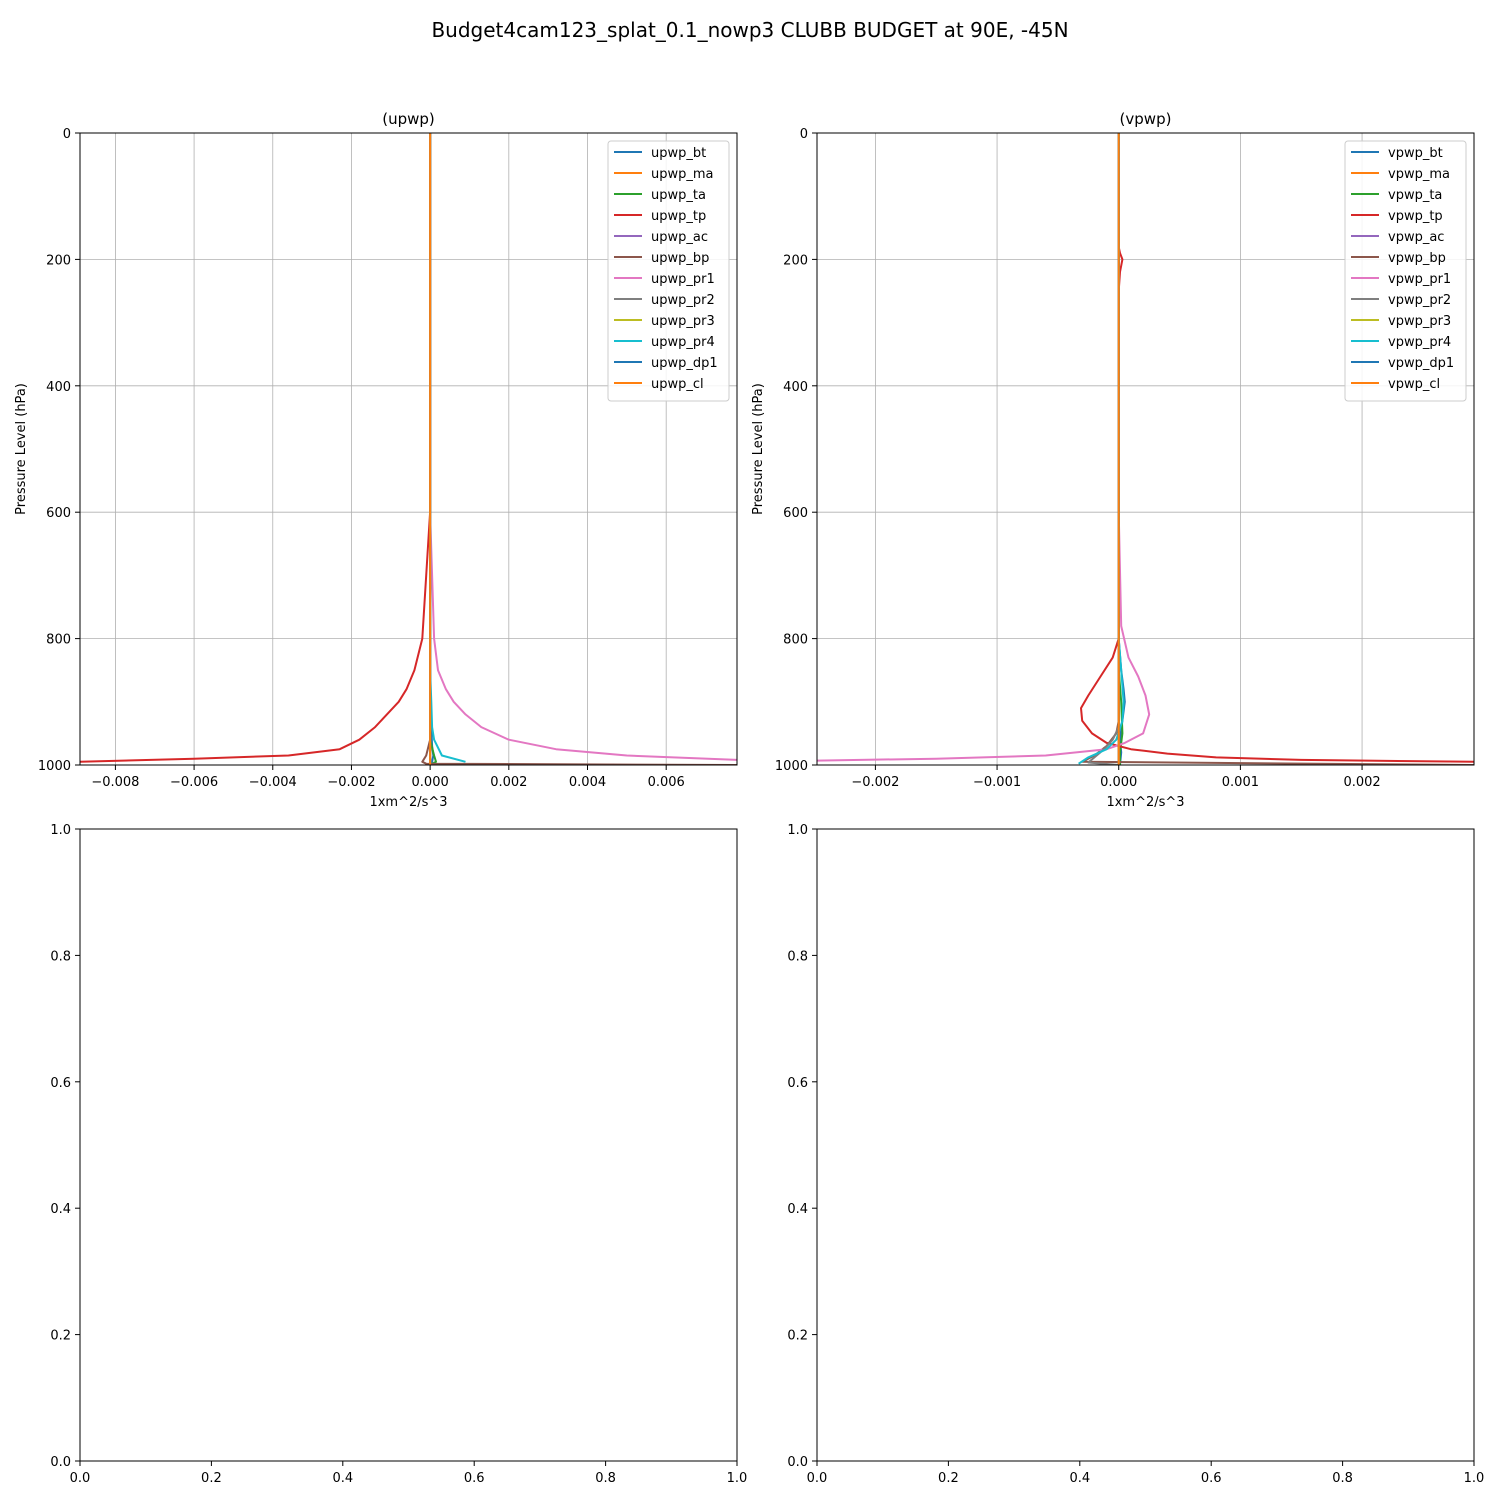  I want to click on series-line-upwp_pr1, so click(583, 447).